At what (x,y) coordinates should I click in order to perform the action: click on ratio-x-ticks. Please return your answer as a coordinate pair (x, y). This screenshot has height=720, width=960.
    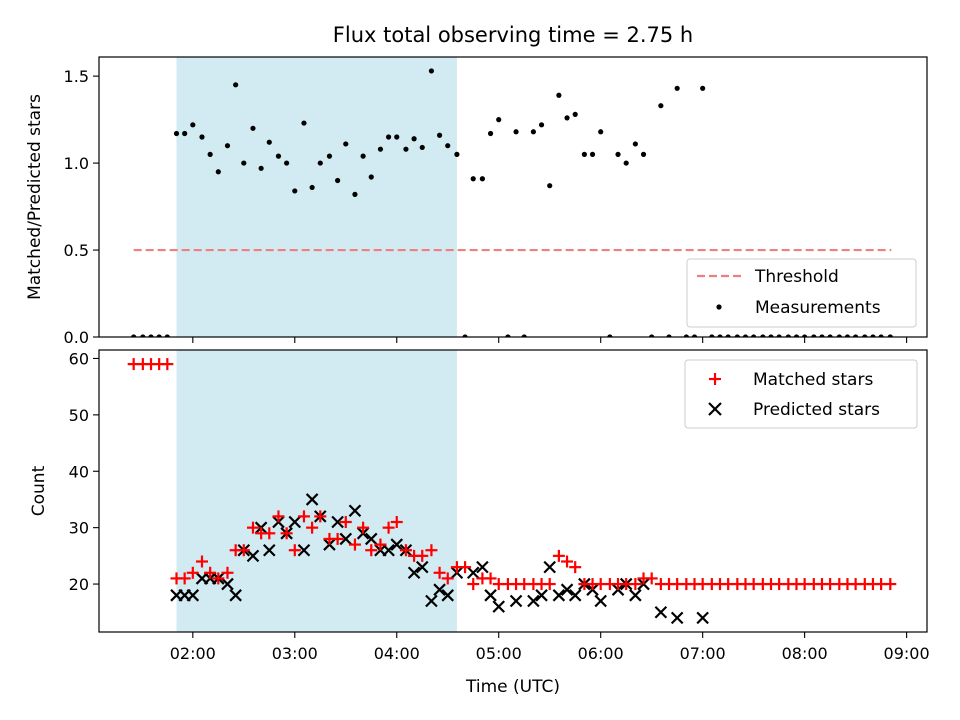
    Looking at the image, I should click on (550, 340).